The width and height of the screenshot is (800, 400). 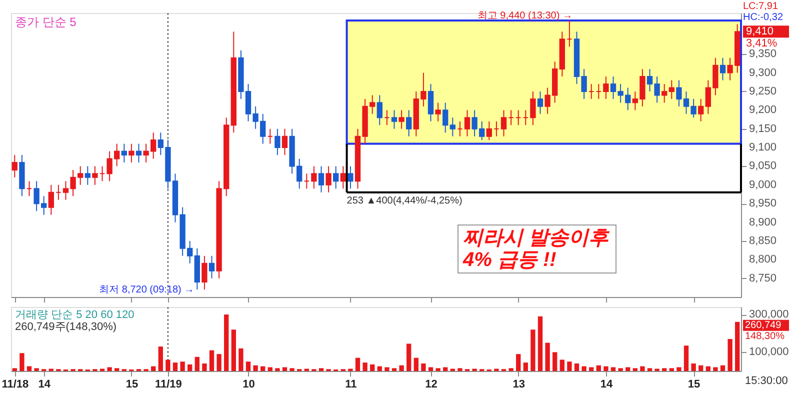 What do you see at coordinates (46, 22) in the screenshot?
I see `annotation: 종가 단순 5` at bounding box center [46, 22].